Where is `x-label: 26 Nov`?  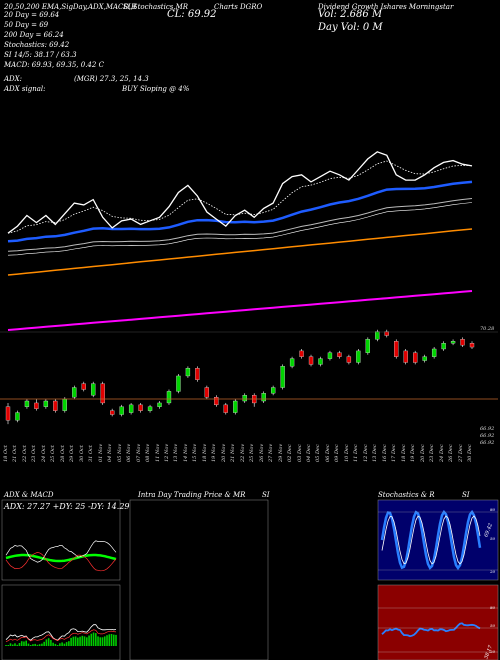 x-label: 26 Nov is located at coordinates (261, 452).